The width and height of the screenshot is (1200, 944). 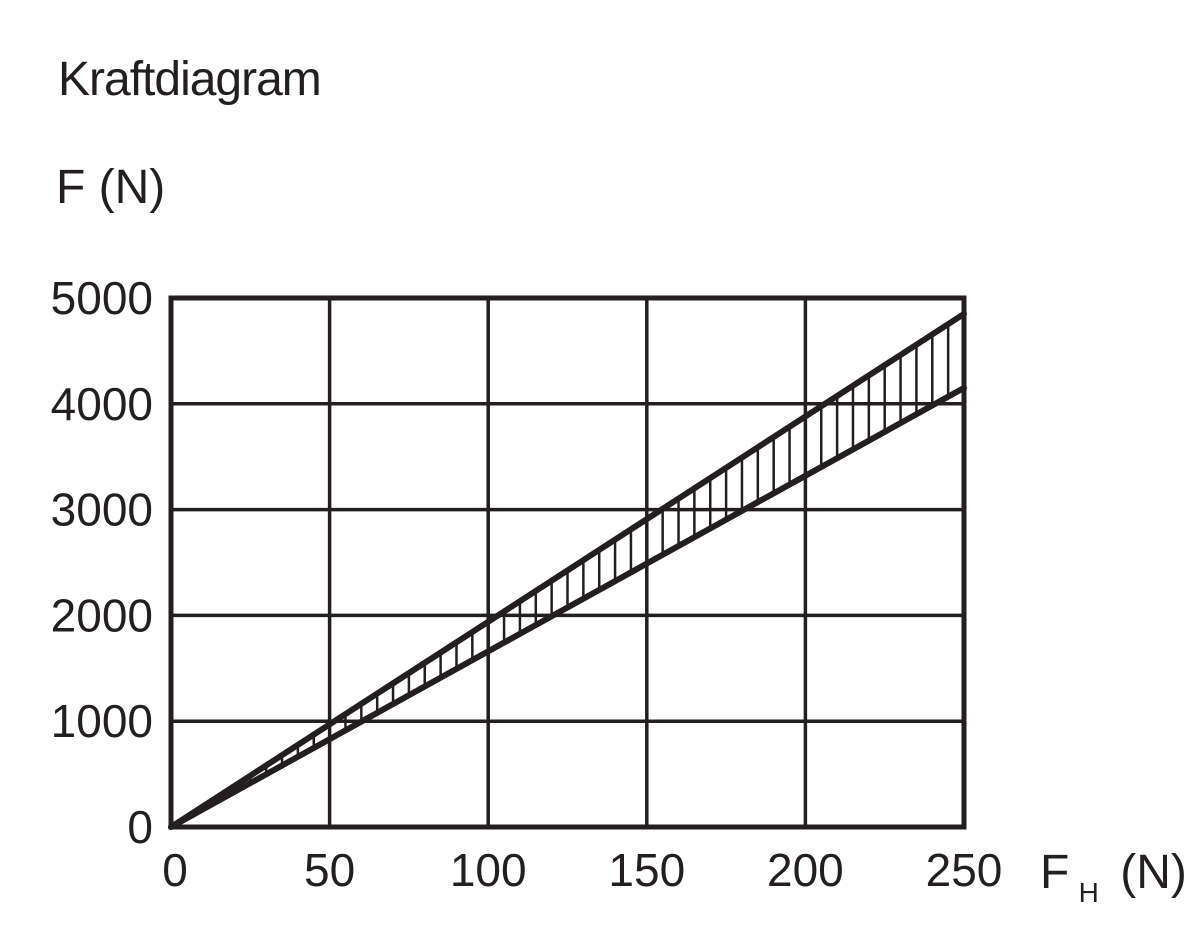 What do you see at coordinates (805, 870) in the screenshot?
I see `x-tick-label: 200` at bounding box center [805, 870].